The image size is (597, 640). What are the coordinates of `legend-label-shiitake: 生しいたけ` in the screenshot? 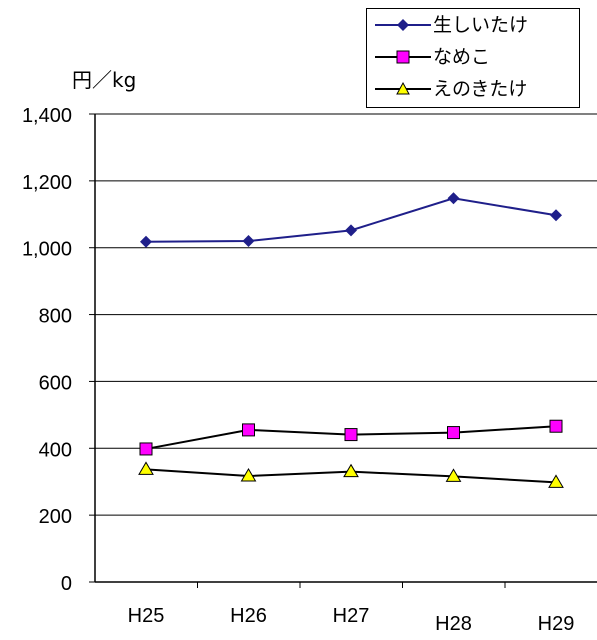 It's located at (481, 25).